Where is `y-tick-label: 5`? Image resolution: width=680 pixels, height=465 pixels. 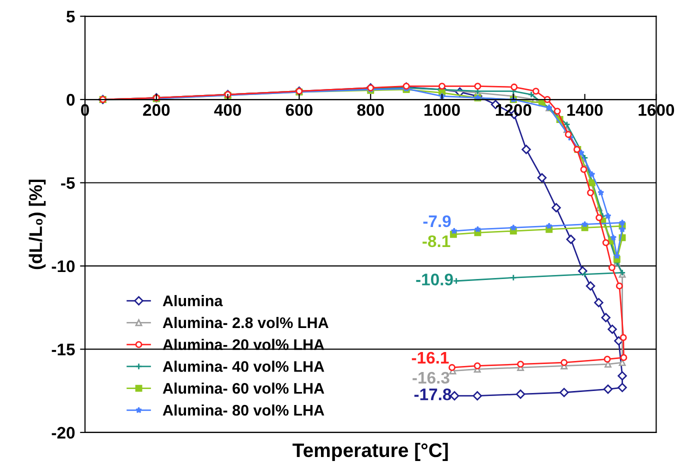
y-tick-label: 5 is located at coordinates (70, 16).